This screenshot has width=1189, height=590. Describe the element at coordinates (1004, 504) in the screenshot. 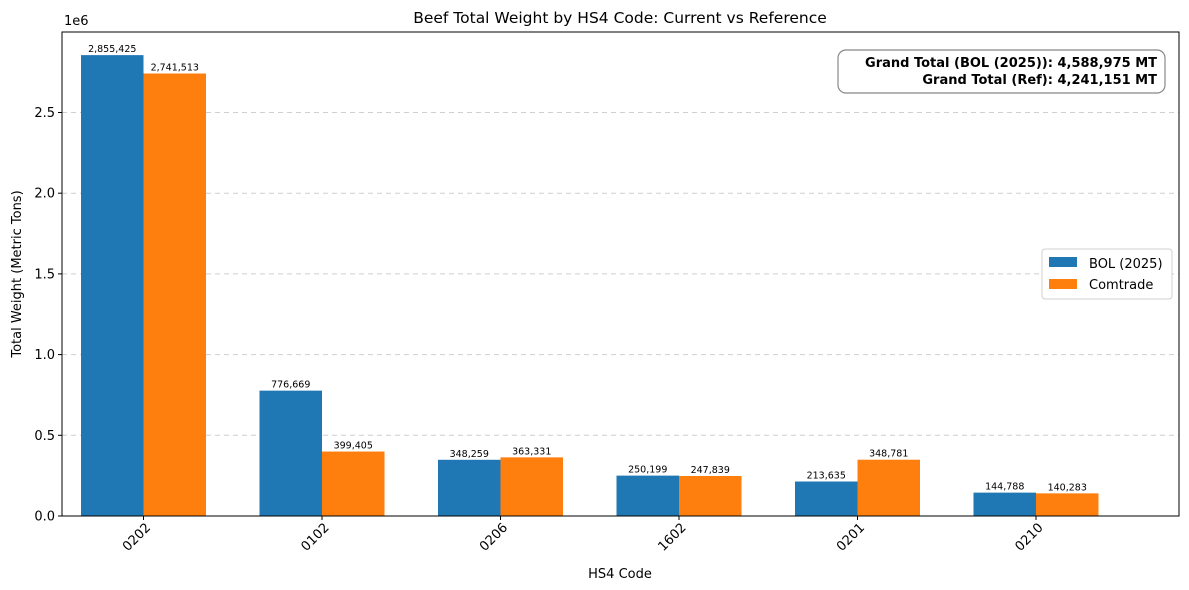

I see `bar-0210-bol` at that location.